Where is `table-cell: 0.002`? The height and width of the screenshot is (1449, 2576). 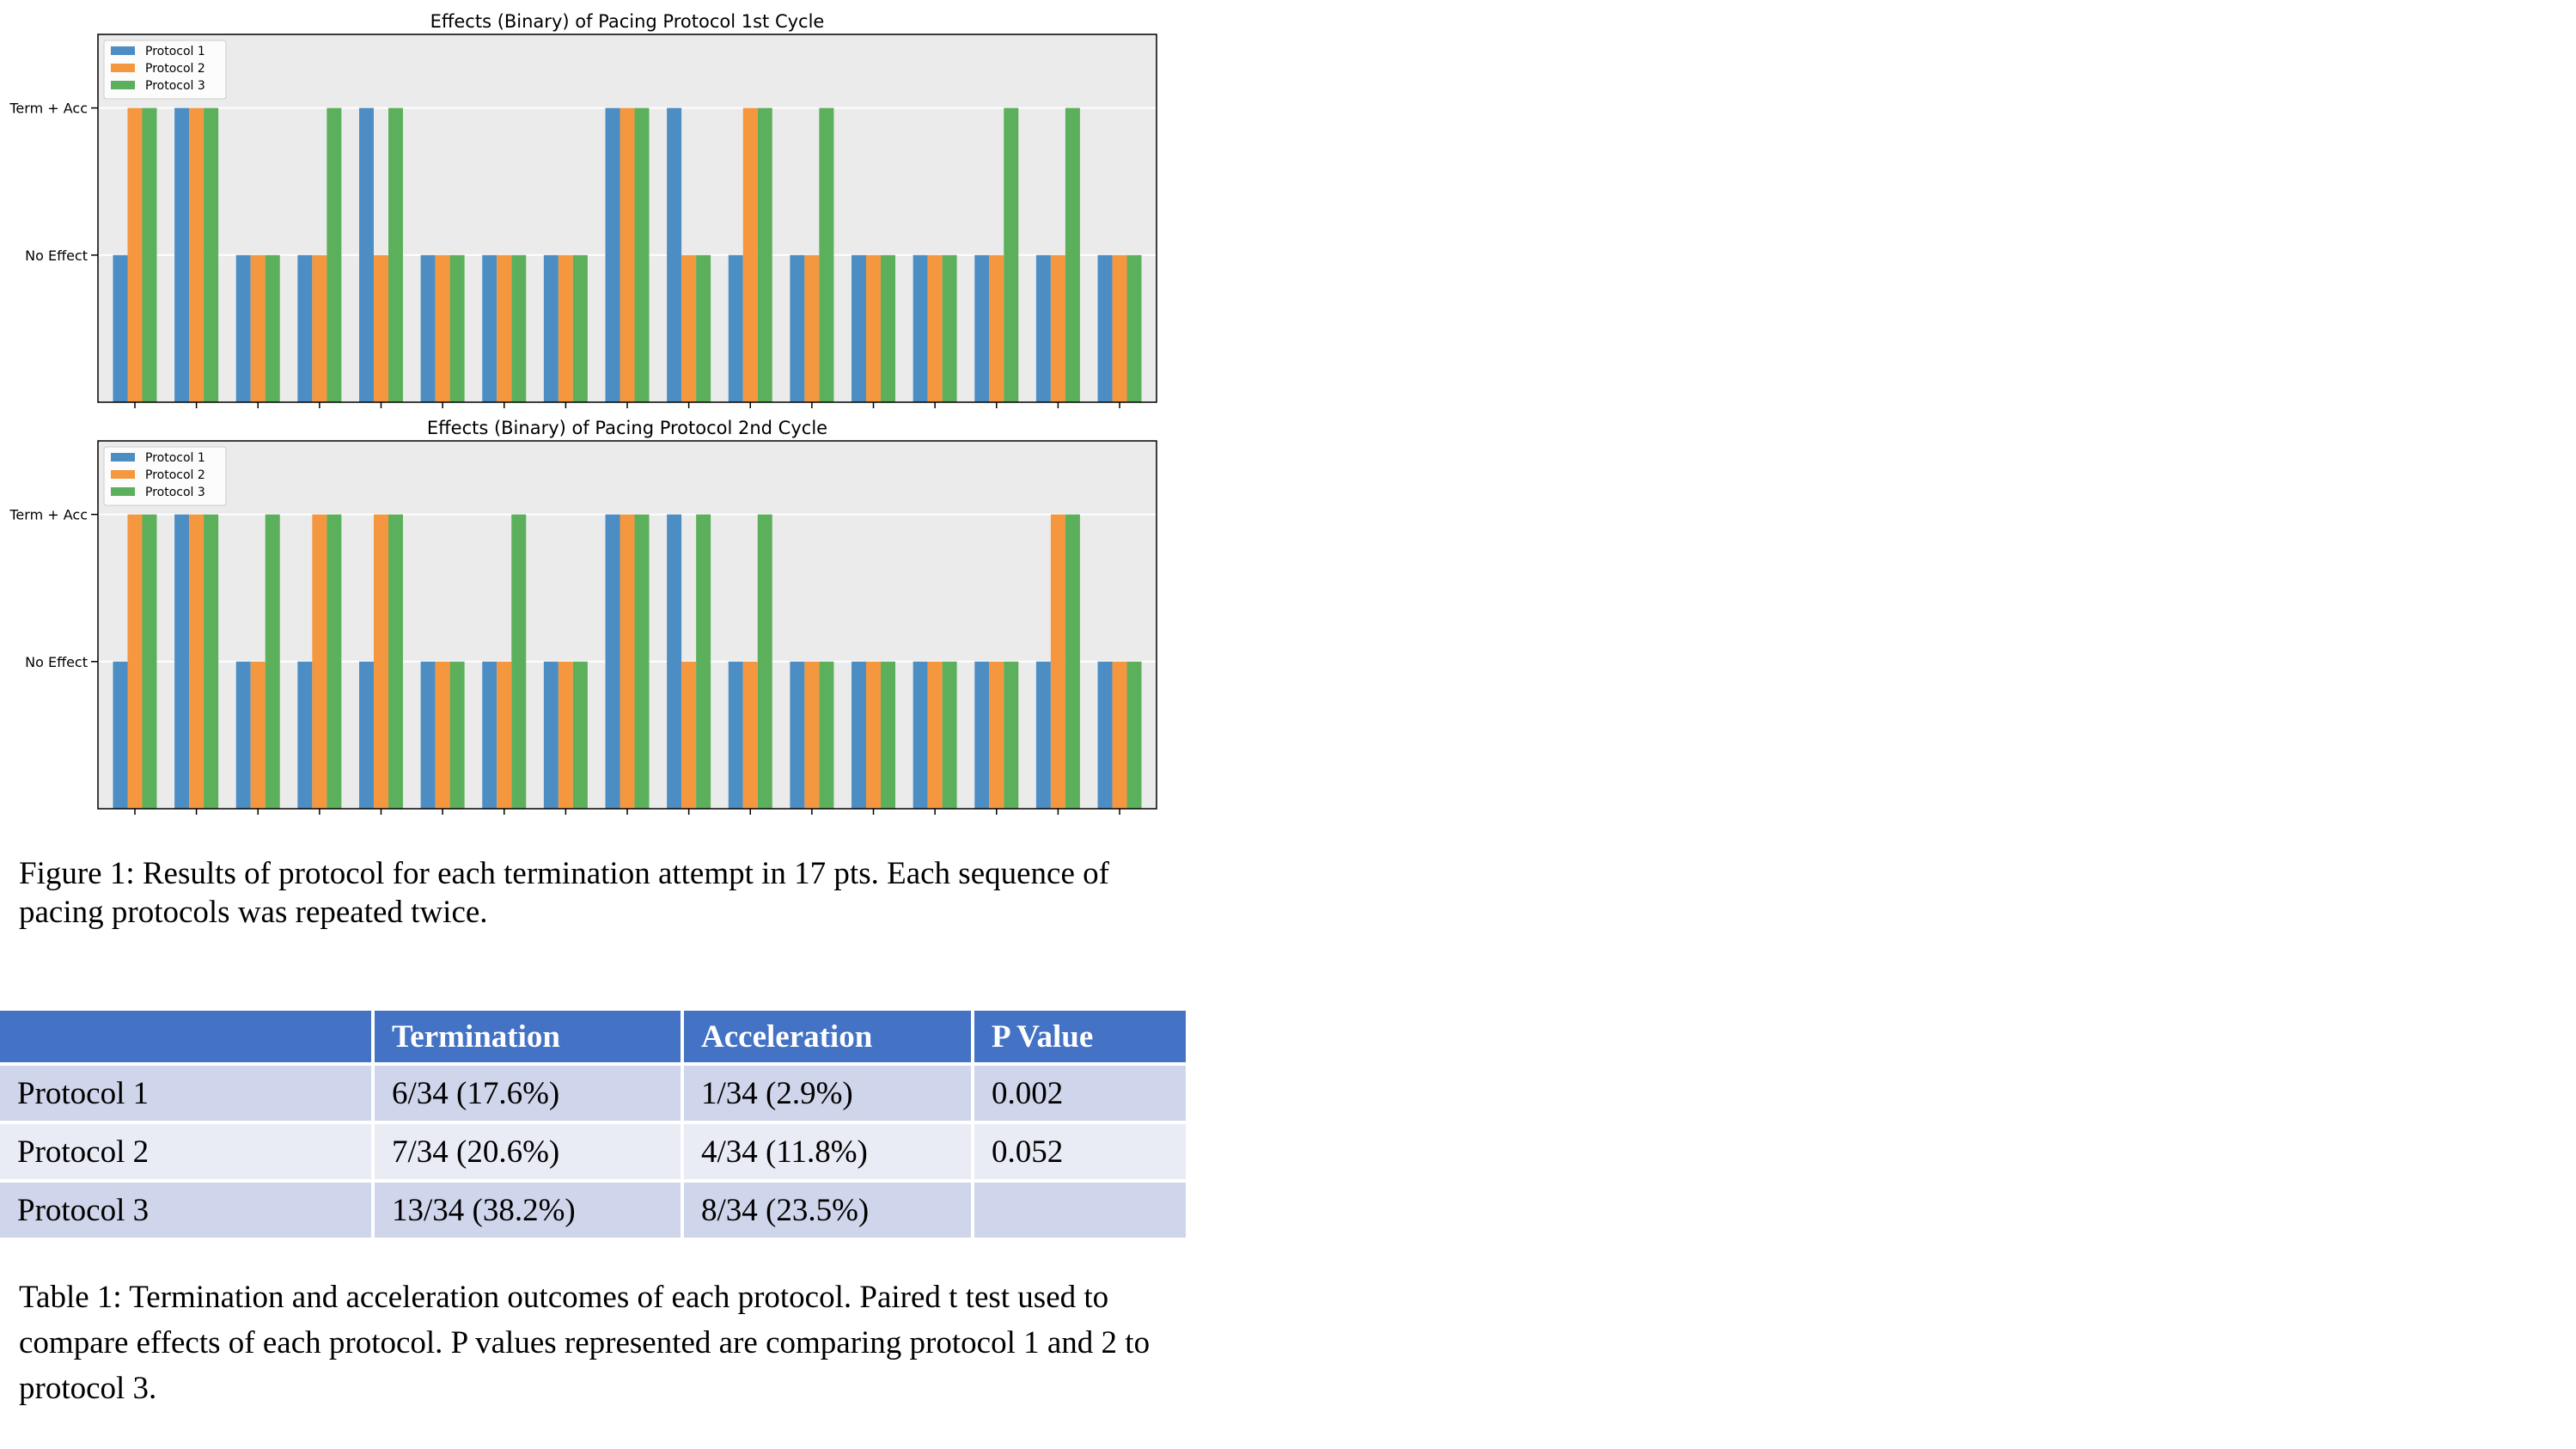
table-cell: 0.002 is located at coordinates (1080, 1093).